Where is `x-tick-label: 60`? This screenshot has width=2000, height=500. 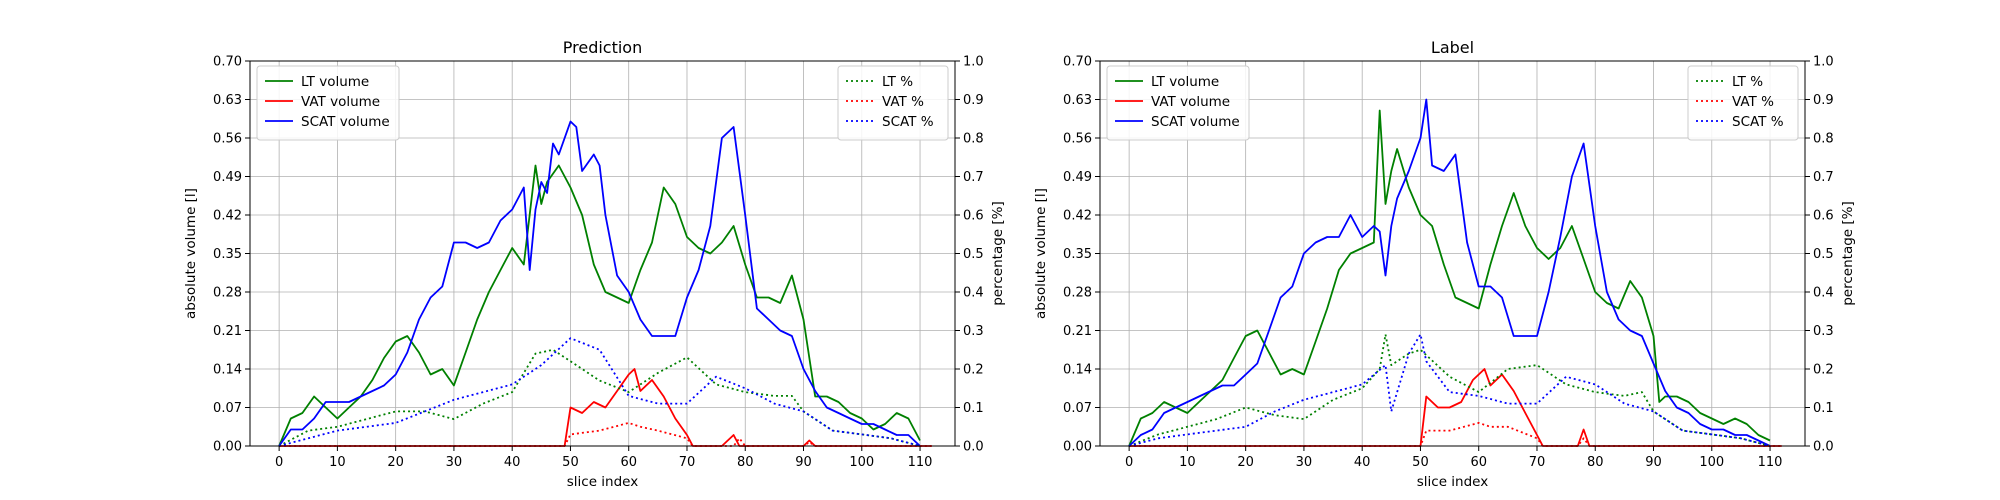
x-tick-label: 60 is located at coordinates (628, 462).